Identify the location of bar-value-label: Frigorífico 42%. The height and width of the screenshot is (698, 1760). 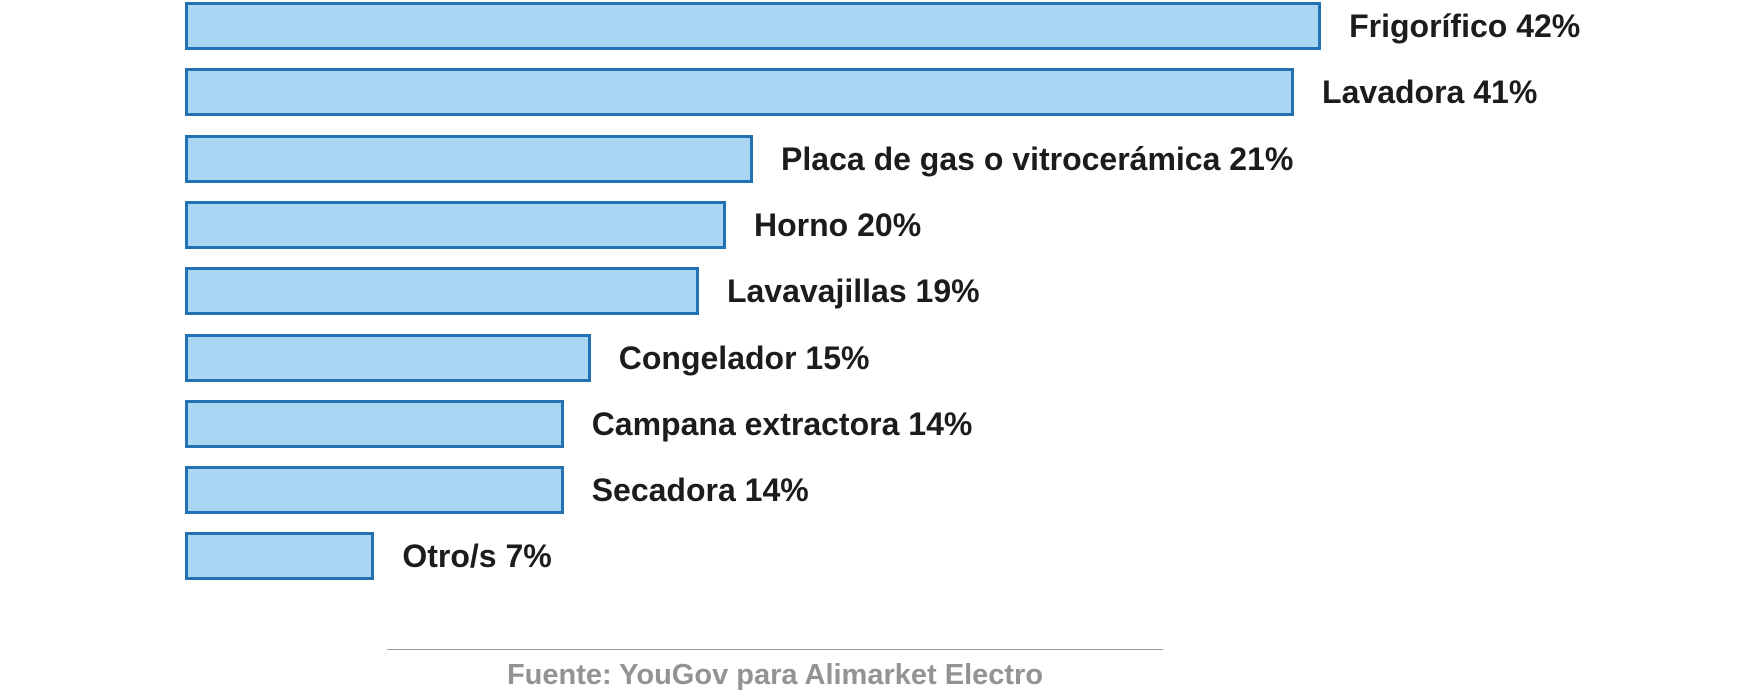
(1465, 26).